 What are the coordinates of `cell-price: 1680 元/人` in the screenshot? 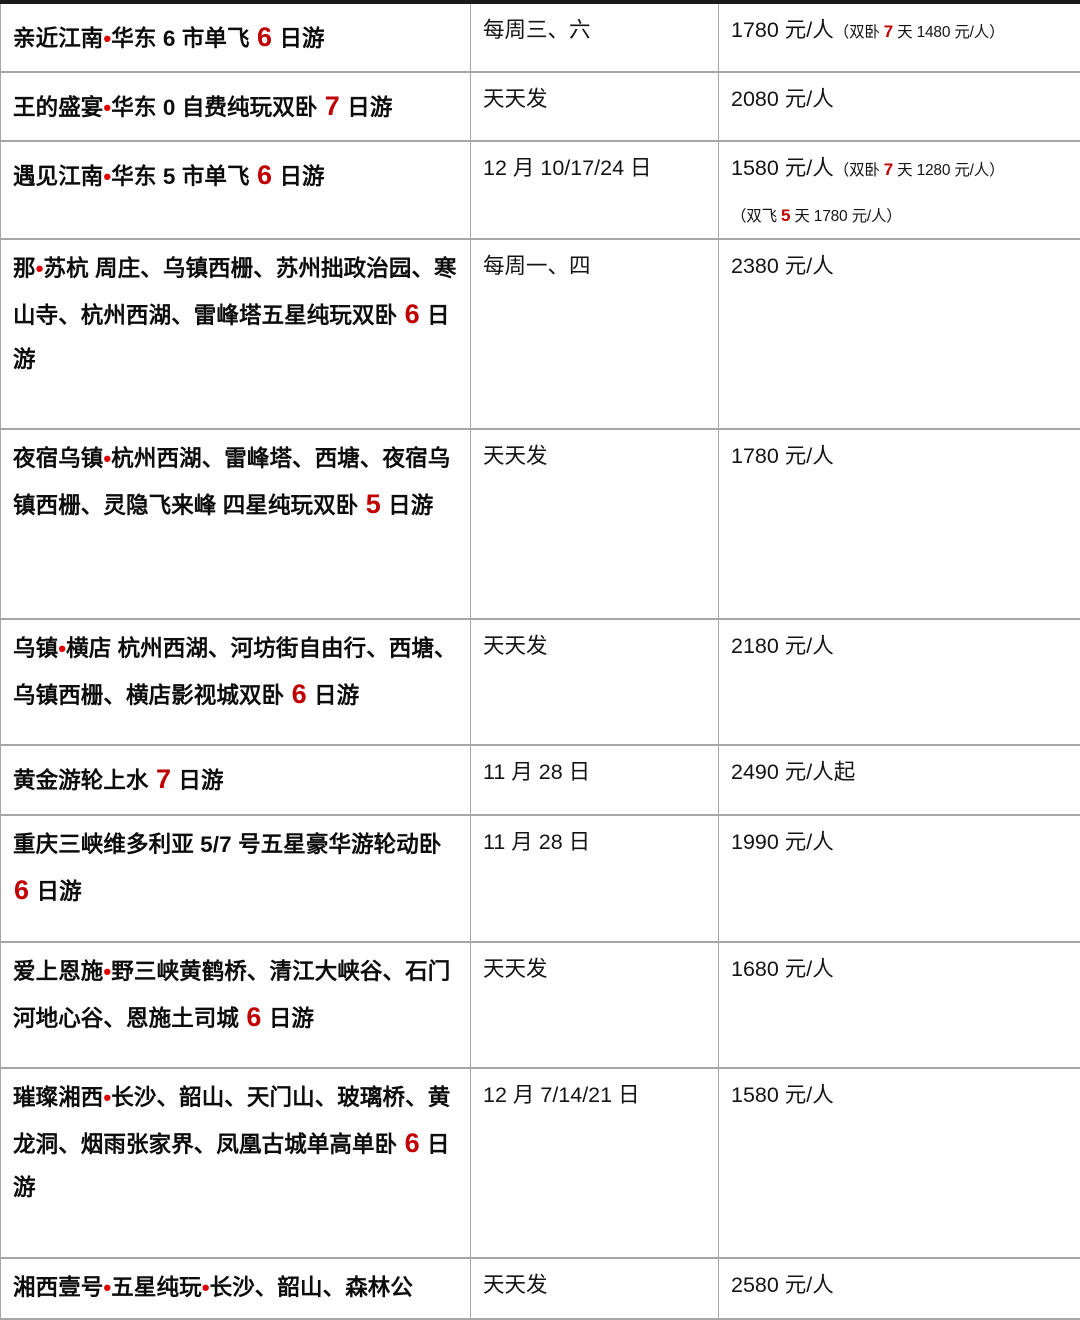 It's located at (899, 1005).